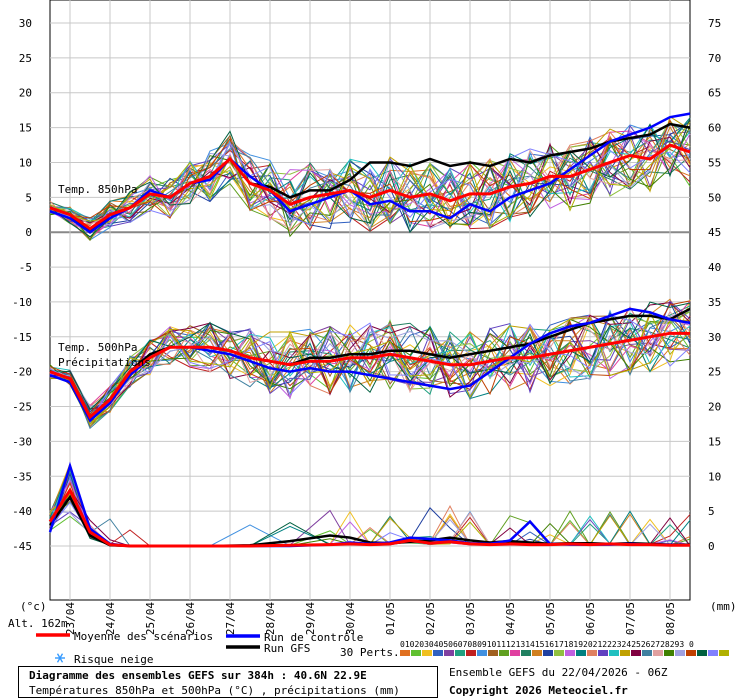 This screenshot has width=740, height=700. Describe the element at coordinates (390, 618) in the screenshot. I see `x-tick-label: 01/05` at that location.